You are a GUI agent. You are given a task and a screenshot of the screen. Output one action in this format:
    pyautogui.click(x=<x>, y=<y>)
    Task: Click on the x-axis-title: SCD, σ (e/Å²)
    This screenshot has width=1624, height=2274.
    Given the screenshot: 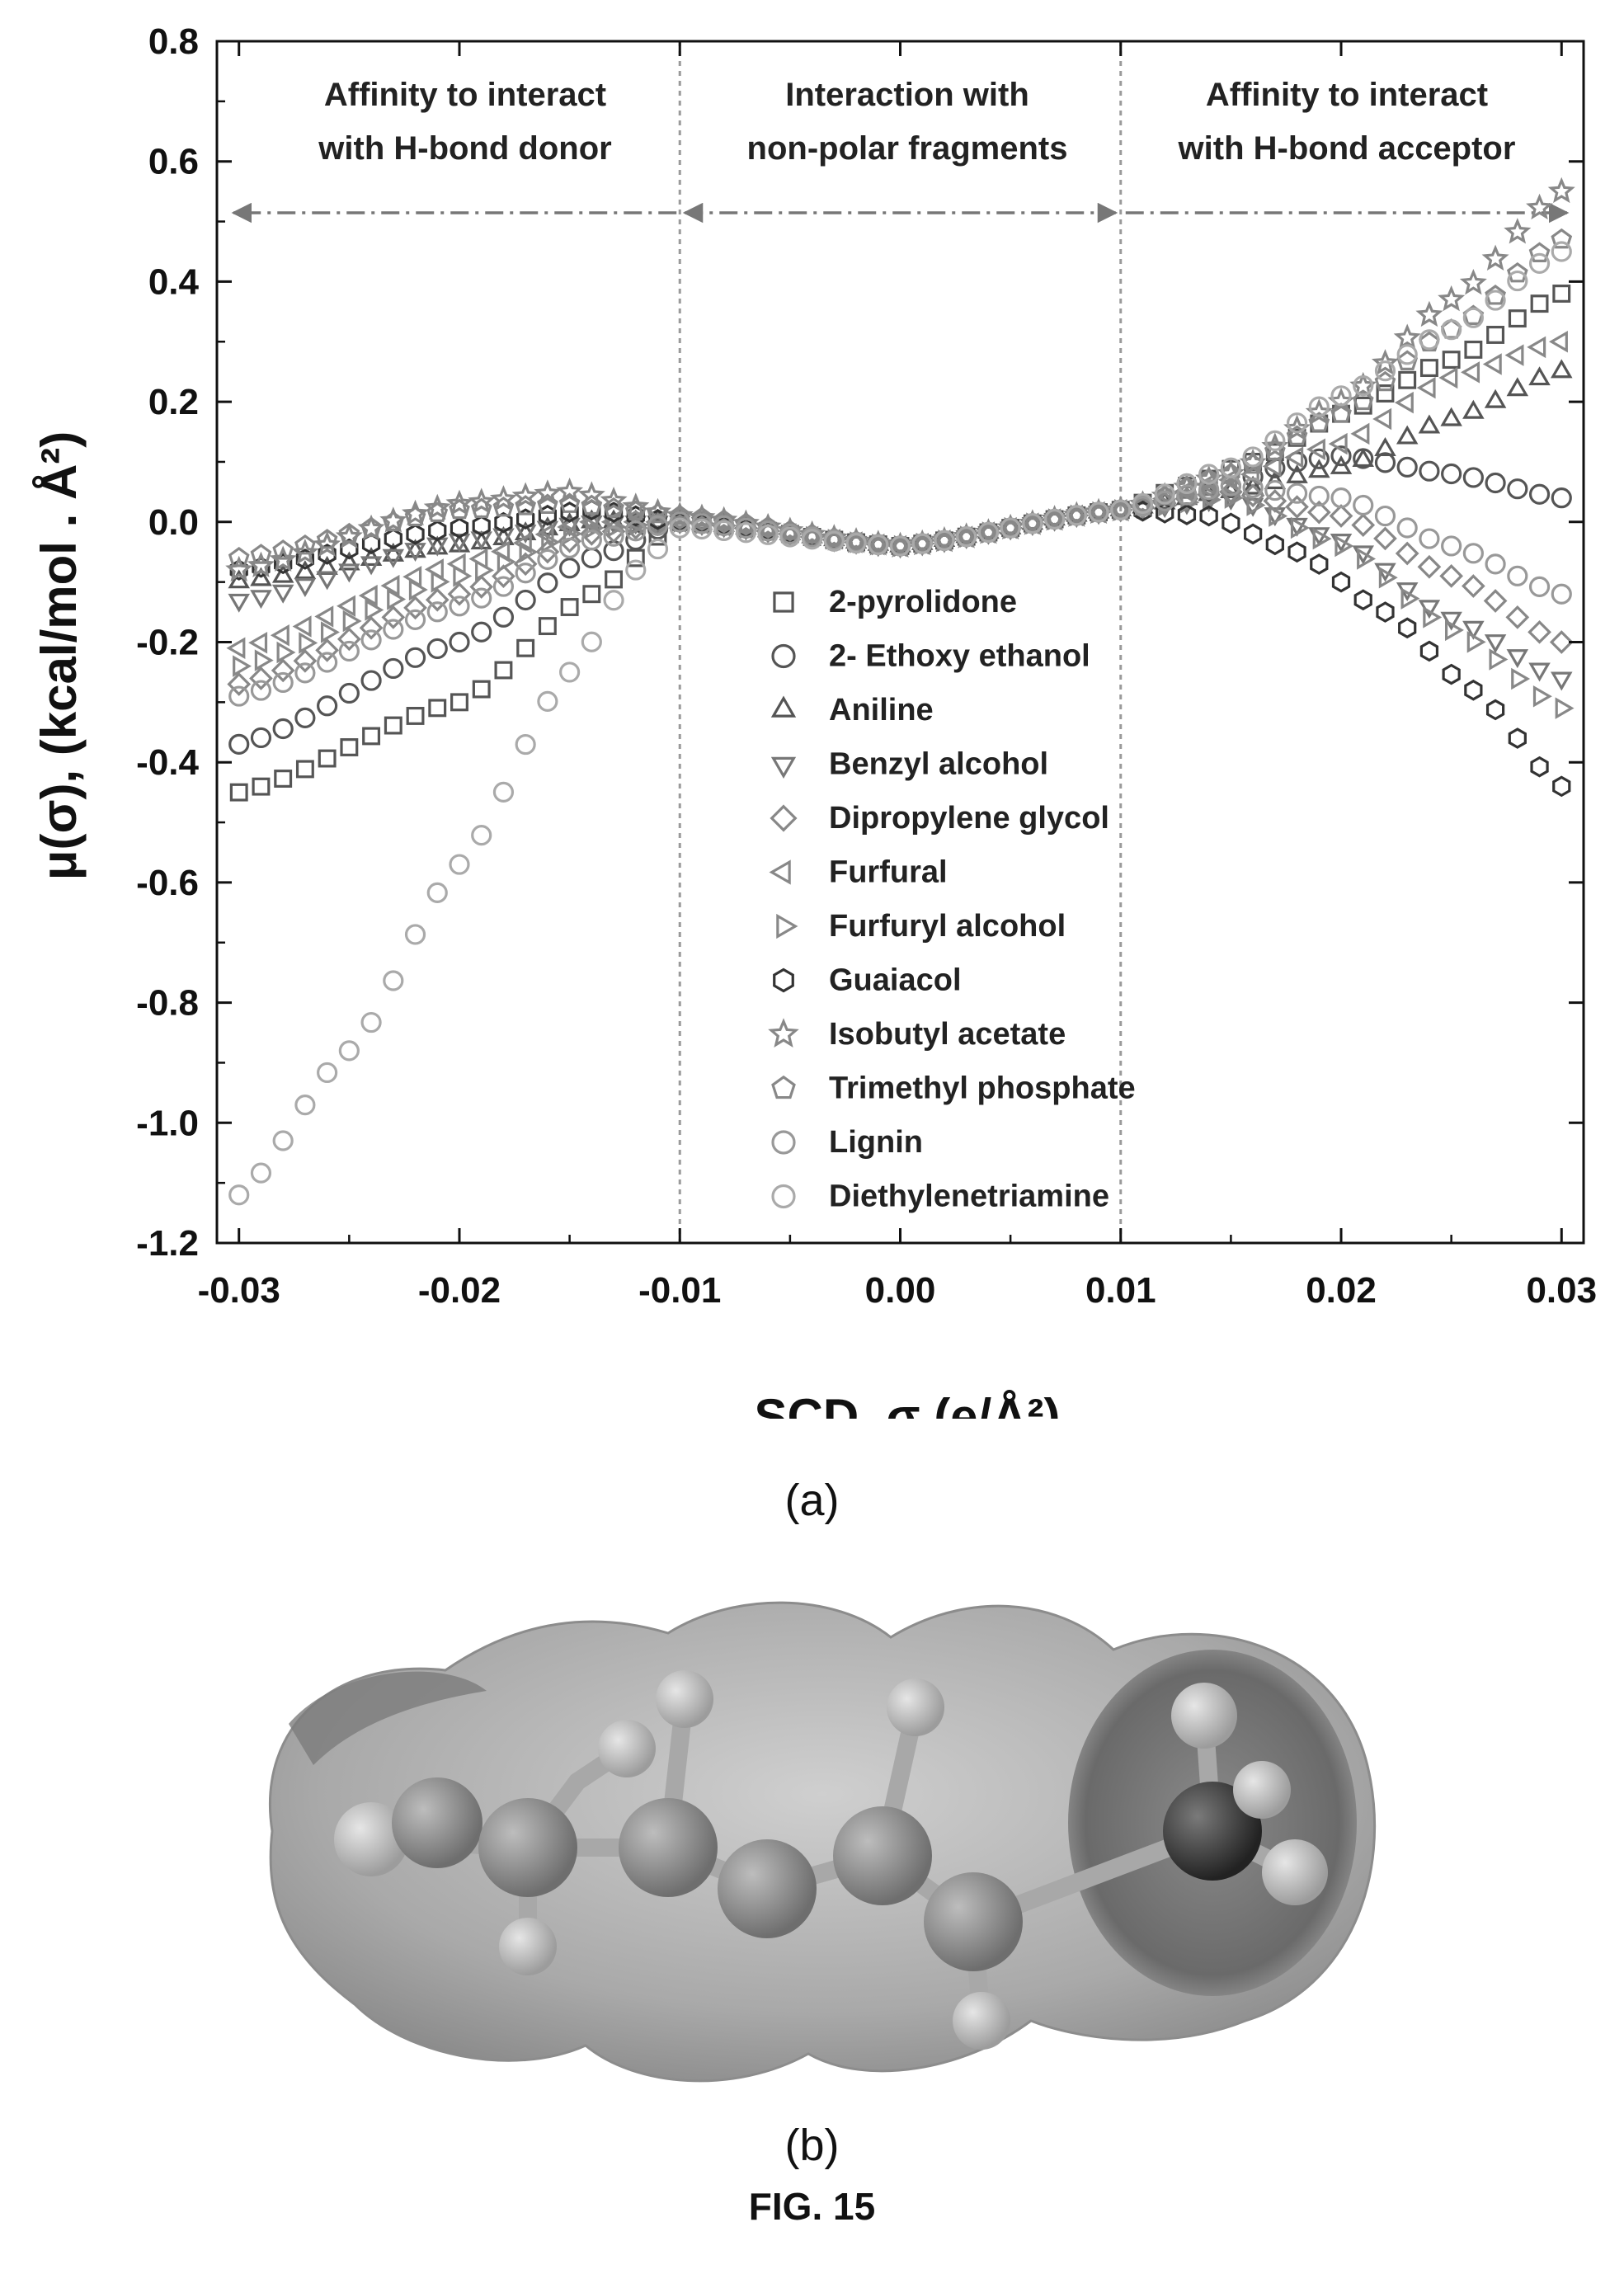 What is the action you would take?
    pyautogui.click(x=907, y=1404)
    